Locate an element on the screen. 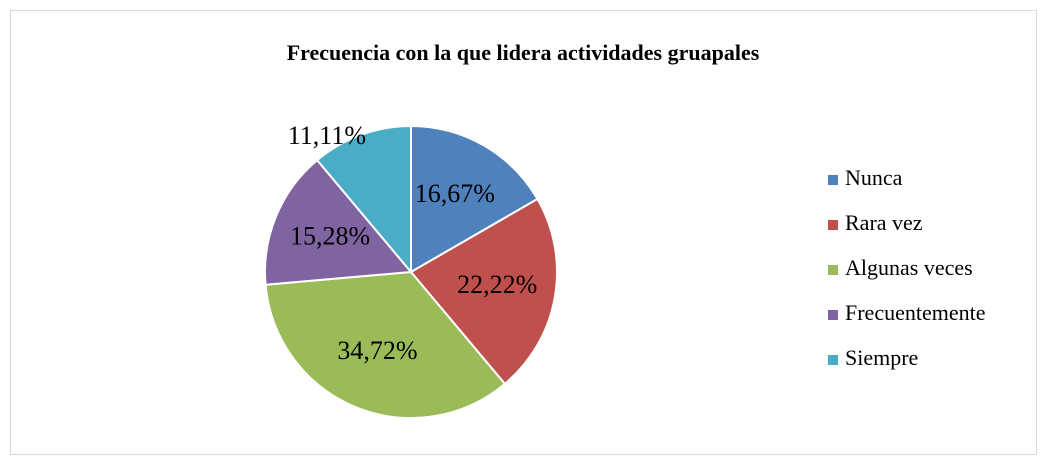 The image size is (1047, 465). data-label: 22,22% is located at coordinates (497, 284).